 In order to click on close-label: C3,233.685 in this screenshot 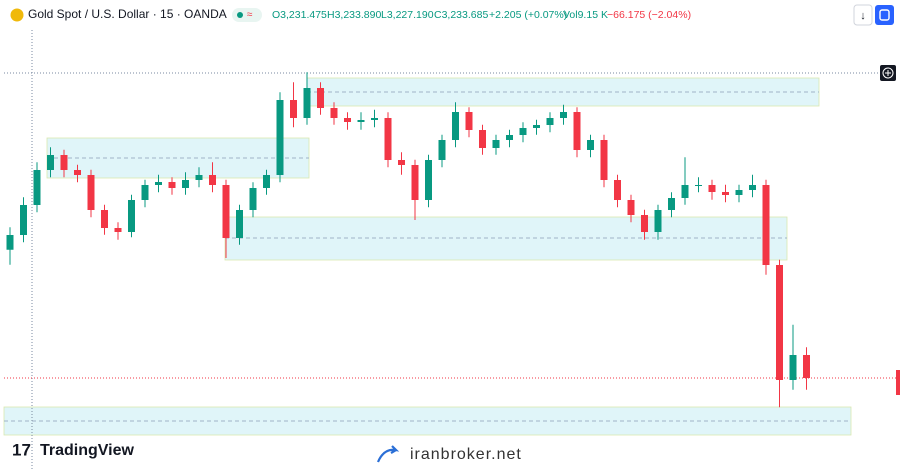, I will do `click(461, 15)`.